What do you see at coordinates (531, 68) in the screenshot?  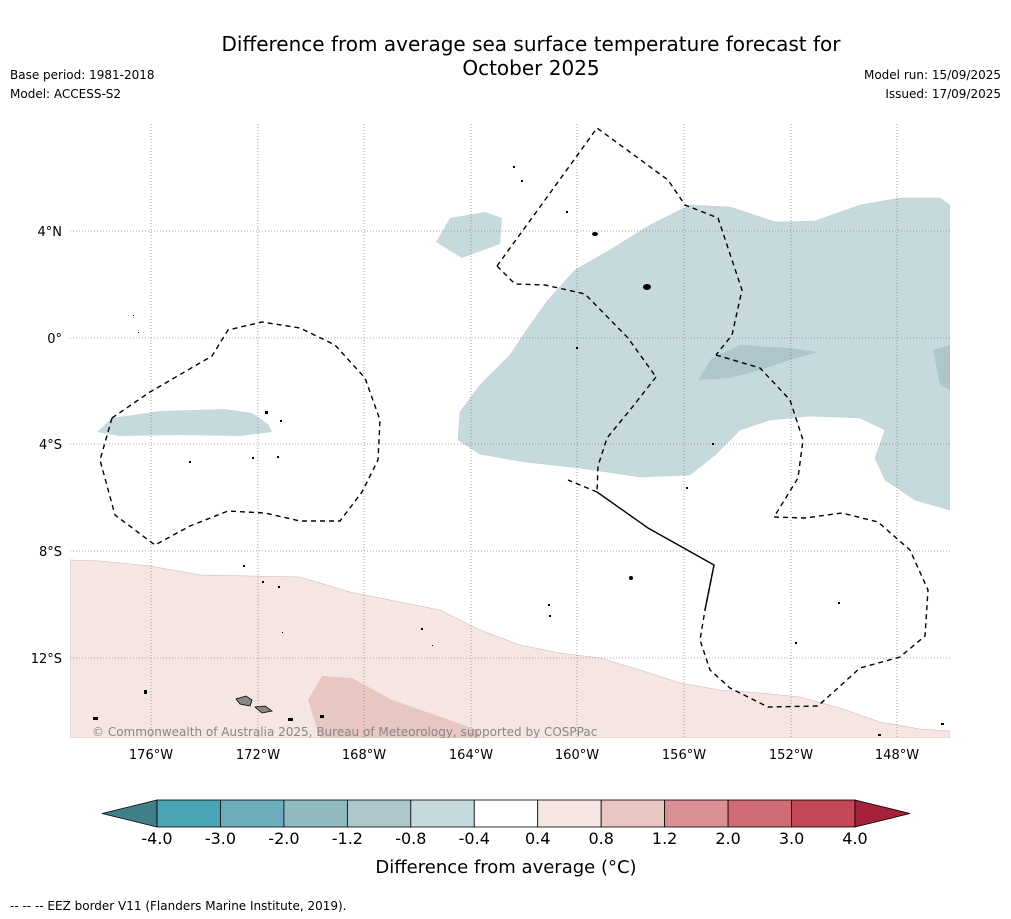 I see `title-line-2: October 2025` at bounding box center [531, 68].